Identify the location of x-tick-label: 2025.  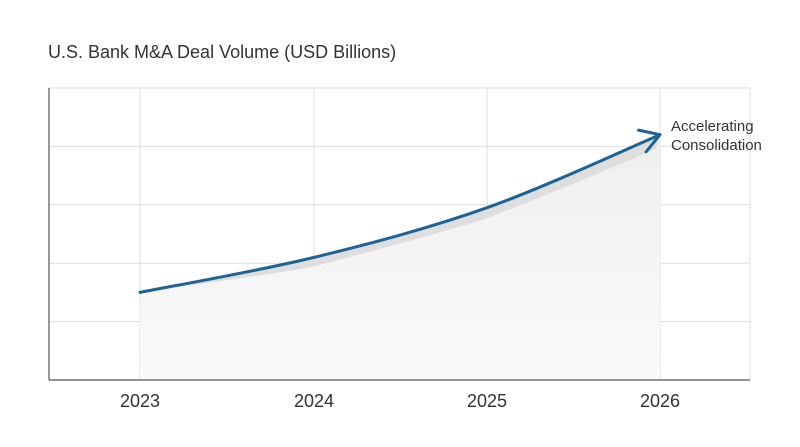
(487, 401).